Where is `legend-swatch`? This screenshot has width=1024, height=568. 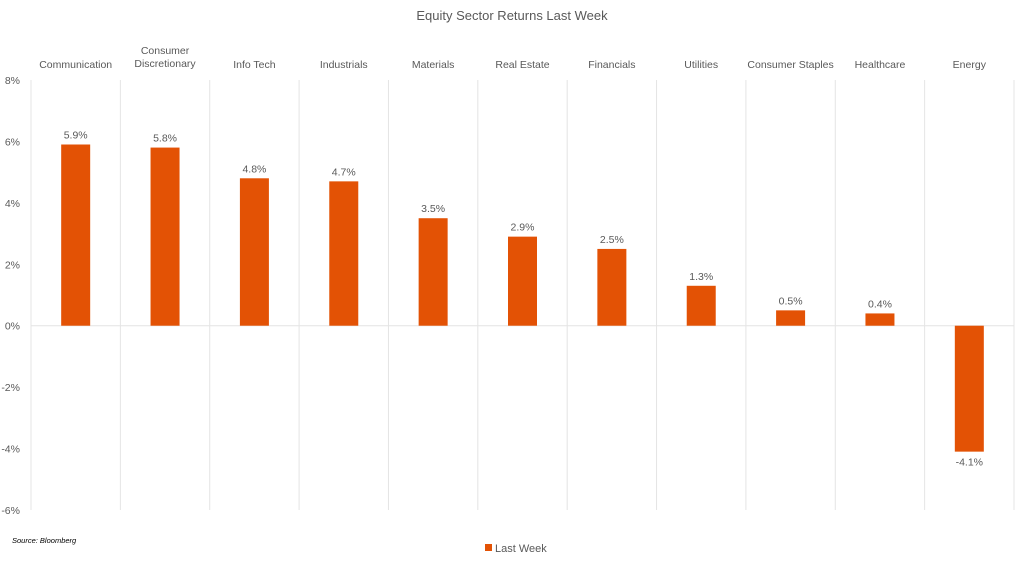
legend-swatch is located at coordinates (488, 547).